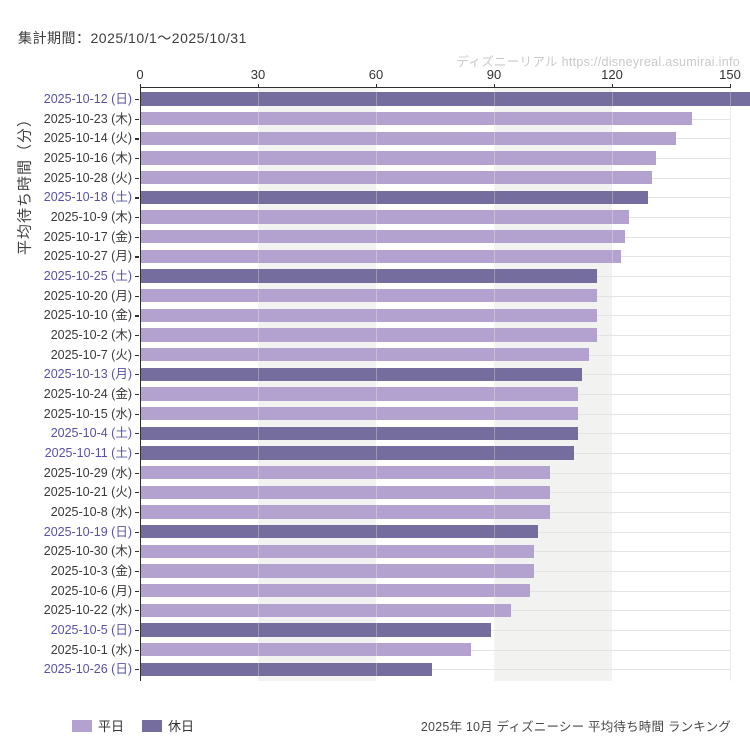 The image size is (750, 750). Describe the element at coordinates (111, 726) in the screenshot. I see `legend-label-weekday: 平日` at that location.